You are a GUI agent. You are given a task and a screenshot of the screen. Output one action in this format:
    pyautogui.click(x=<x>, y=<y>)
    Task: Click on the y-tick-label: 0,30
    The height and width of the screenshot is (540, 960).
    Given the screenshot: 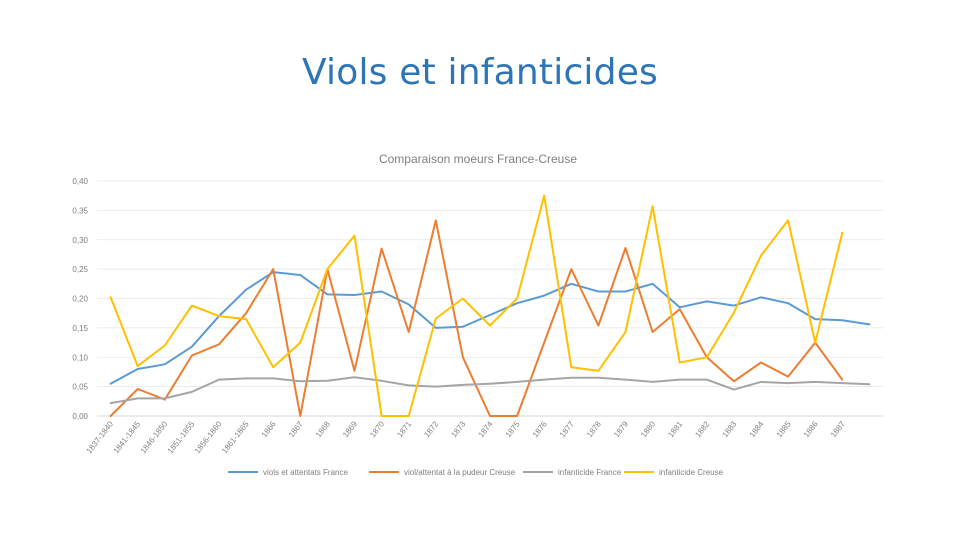 What is the action you would take?
    pyautogui.click(x=80, y=240)
    